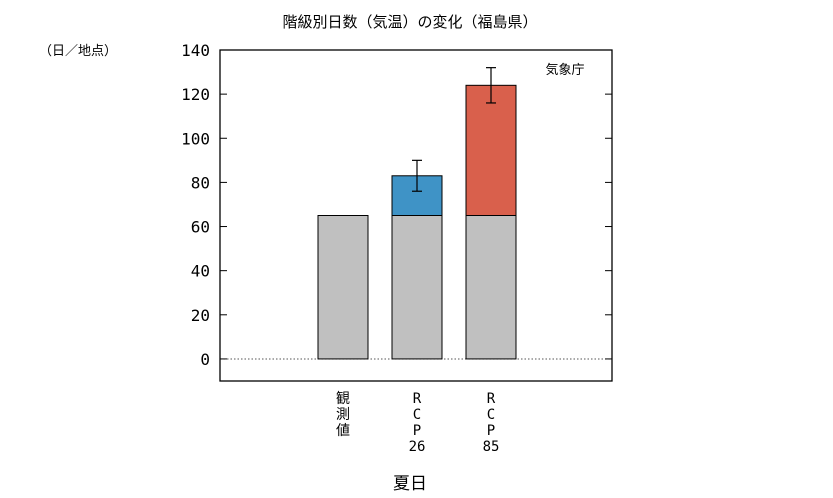 This screenshot has width=833, height=498. What do you see at coordinates (195, 138) in the screenshot?
I see `y-tick-label: 100` at bounding box center [195, 138].